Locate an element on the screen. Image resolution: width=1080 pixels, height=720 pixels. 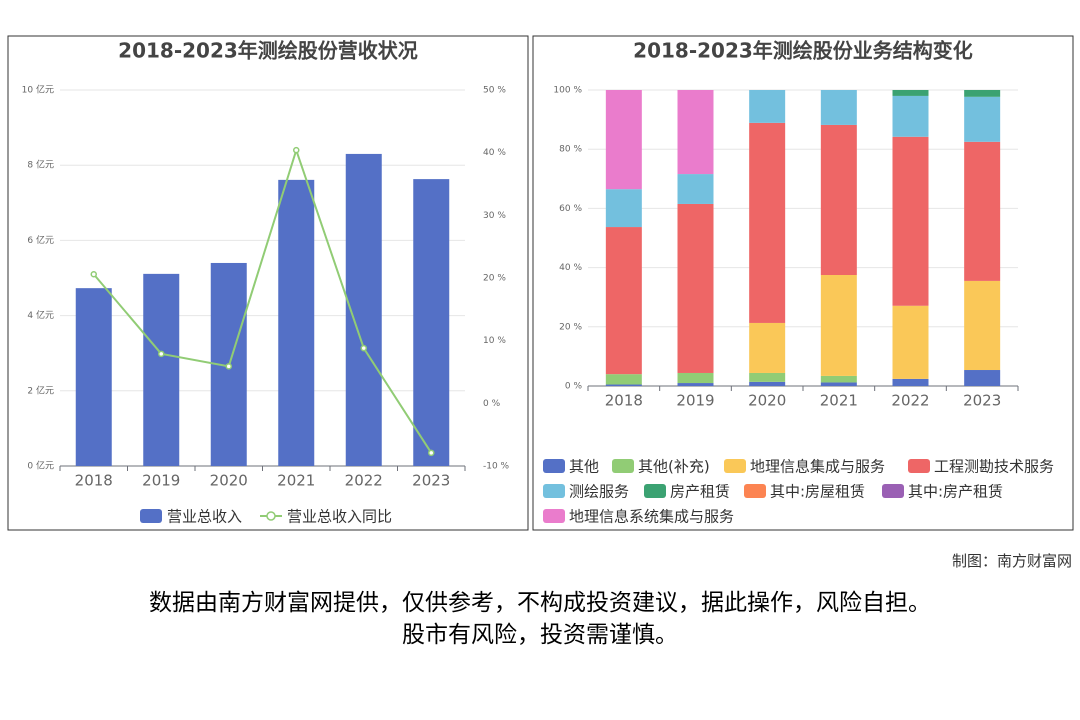
legend-label: 其他 is located at coordinates (584, 467).